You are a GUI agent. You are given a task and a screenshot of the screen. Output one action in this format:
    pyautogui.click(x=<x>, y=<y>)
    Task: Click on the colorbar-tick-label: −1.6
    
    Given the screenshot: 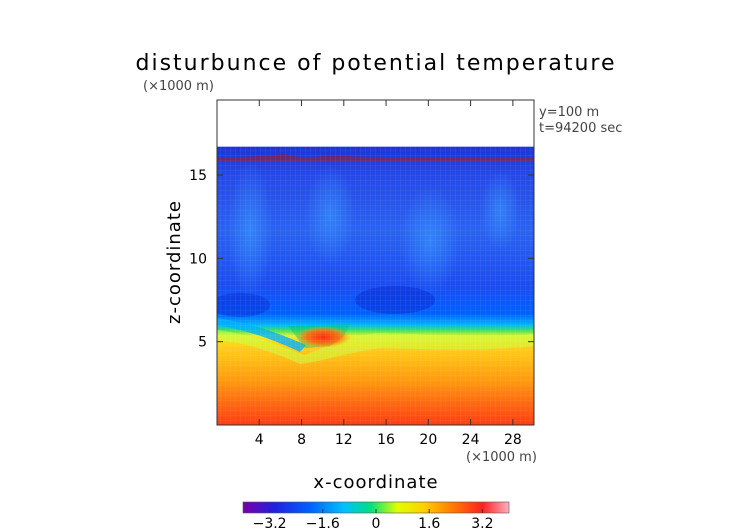 What is the action you would take?
    pyautogui.click(x=323, y=524)
    